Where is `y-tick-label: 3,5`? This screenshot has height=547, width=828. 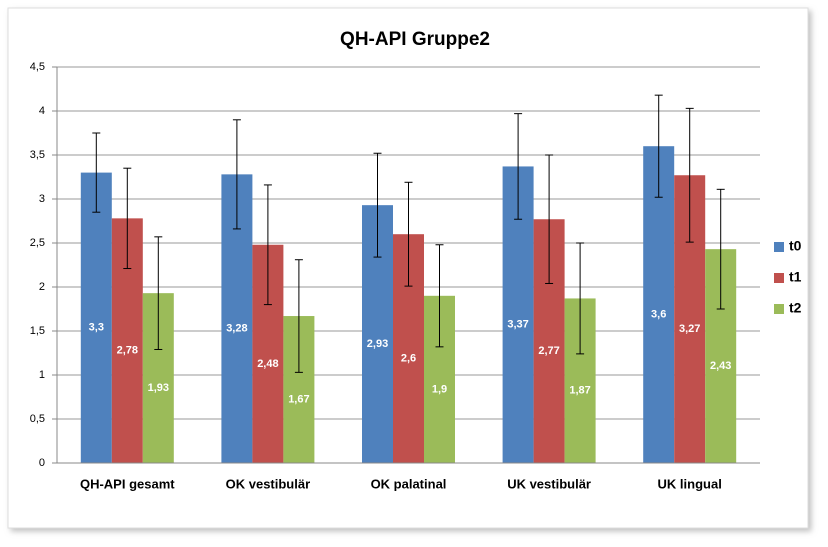 y-tick-label: 3,5 is located at coordinates (37, 155).